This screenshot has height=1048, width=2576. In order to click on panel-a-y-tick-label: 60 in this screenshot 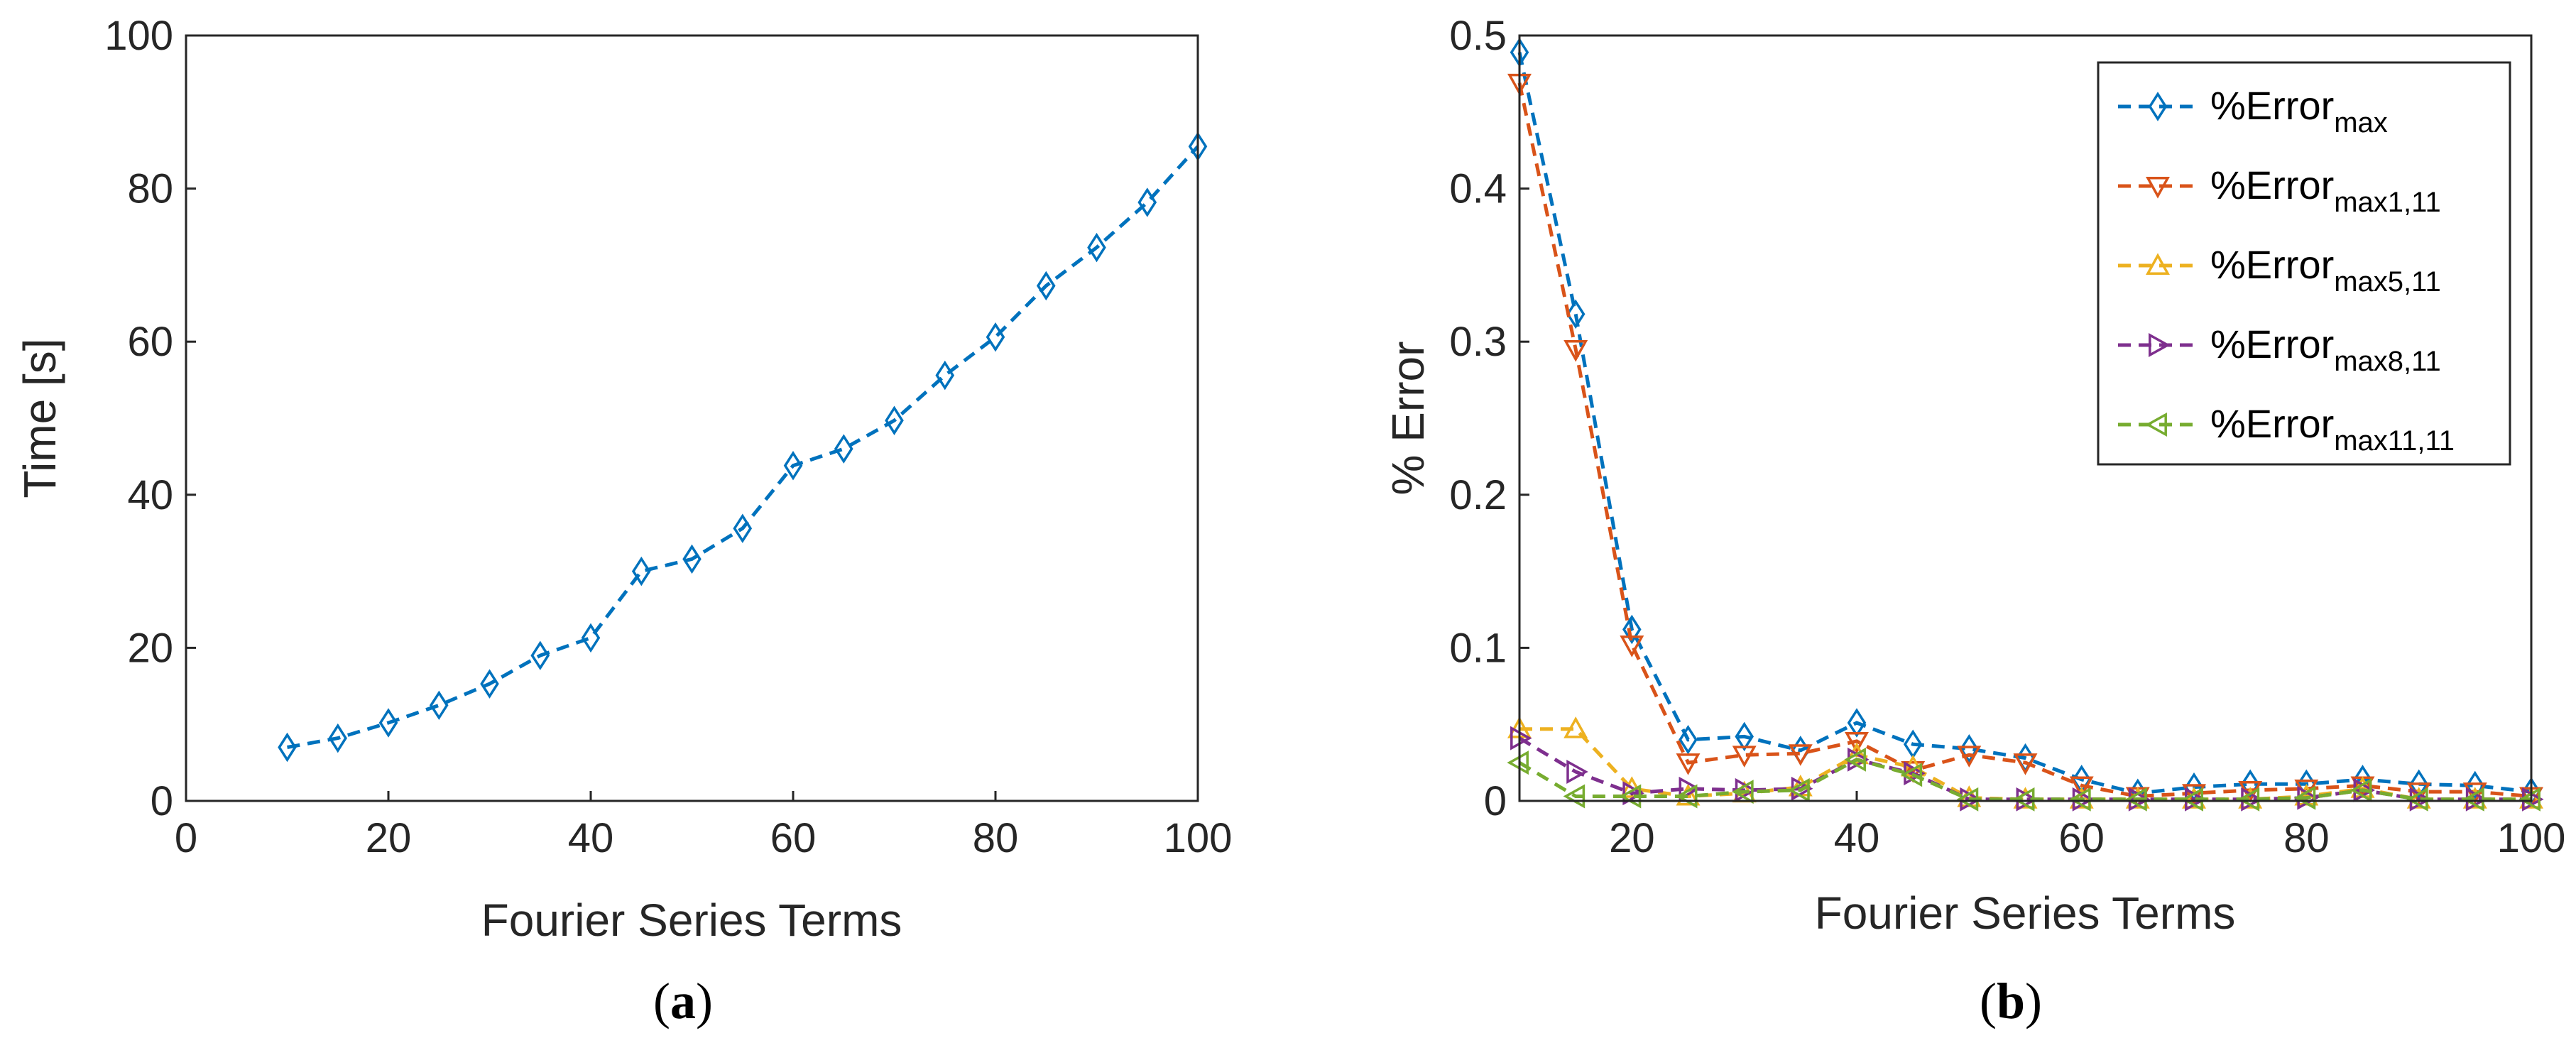, I will do `click(150, 342)`.